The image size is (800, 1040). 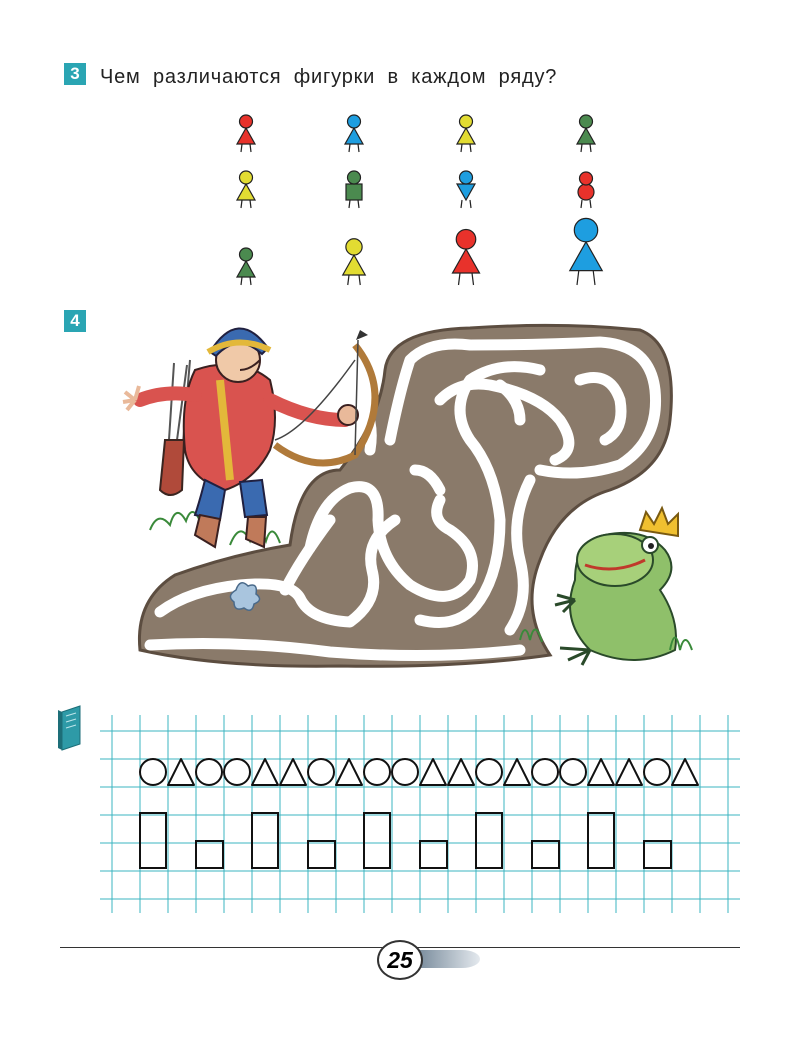 I want to click on archer-boy, so click(x=250, y=438).